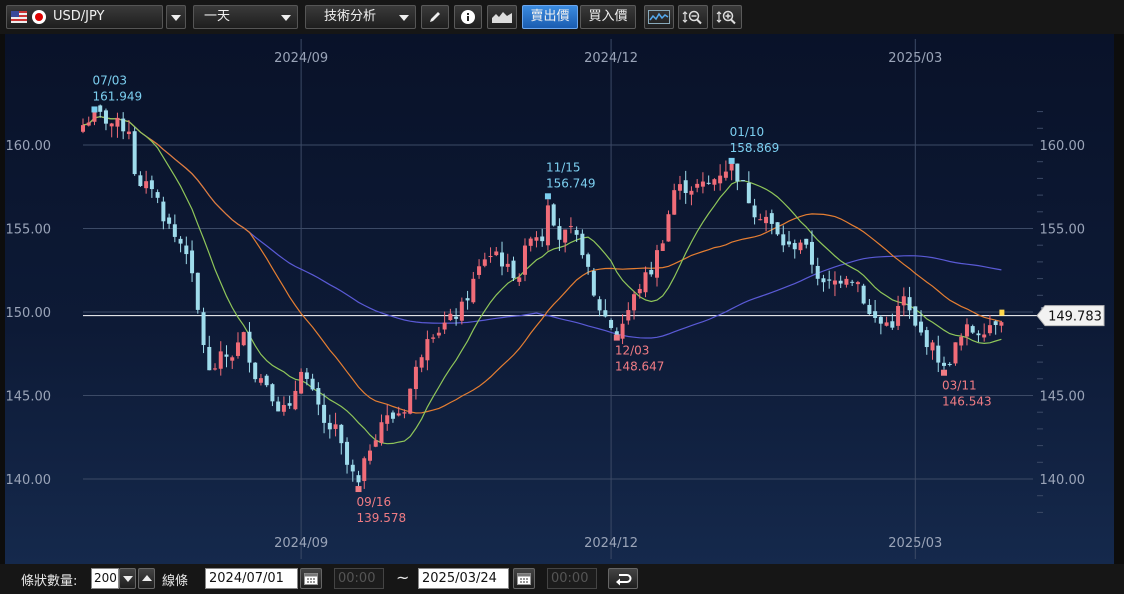  I want to click on info-button, so click(468, 17).